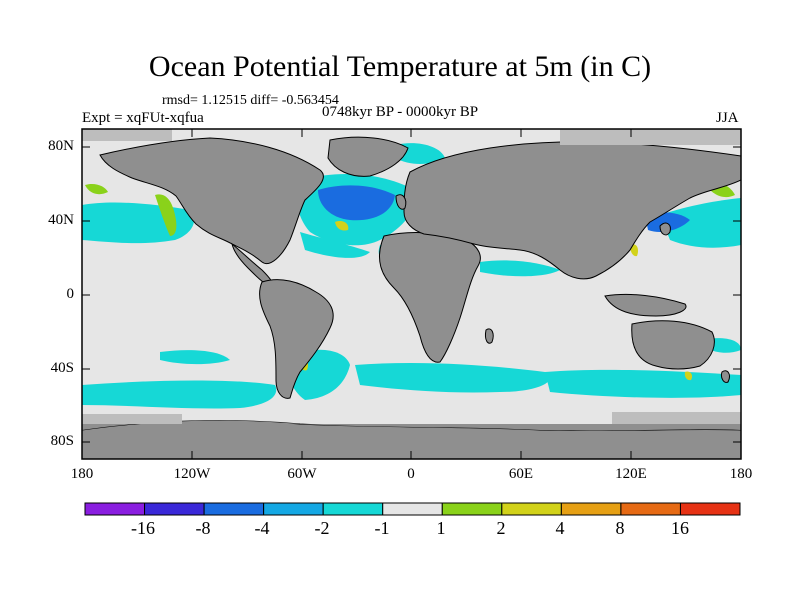  Describe the element at coordinates (335, 245) in the screenshot. I see `gulf-stream-band` at that location.